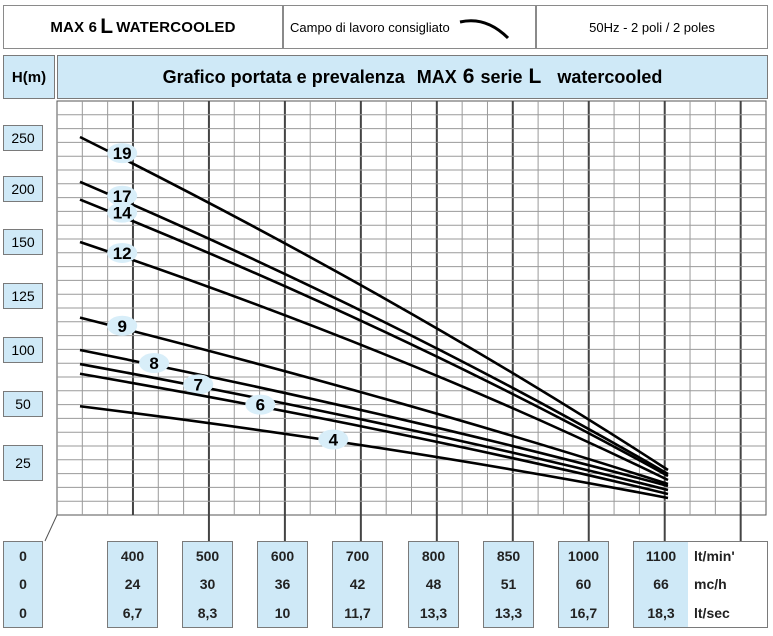  What do you see at coordinates (23, 584) in the screenshot?
I see `x-zero-column: 0 0 0` at bounding box center [23, 584].